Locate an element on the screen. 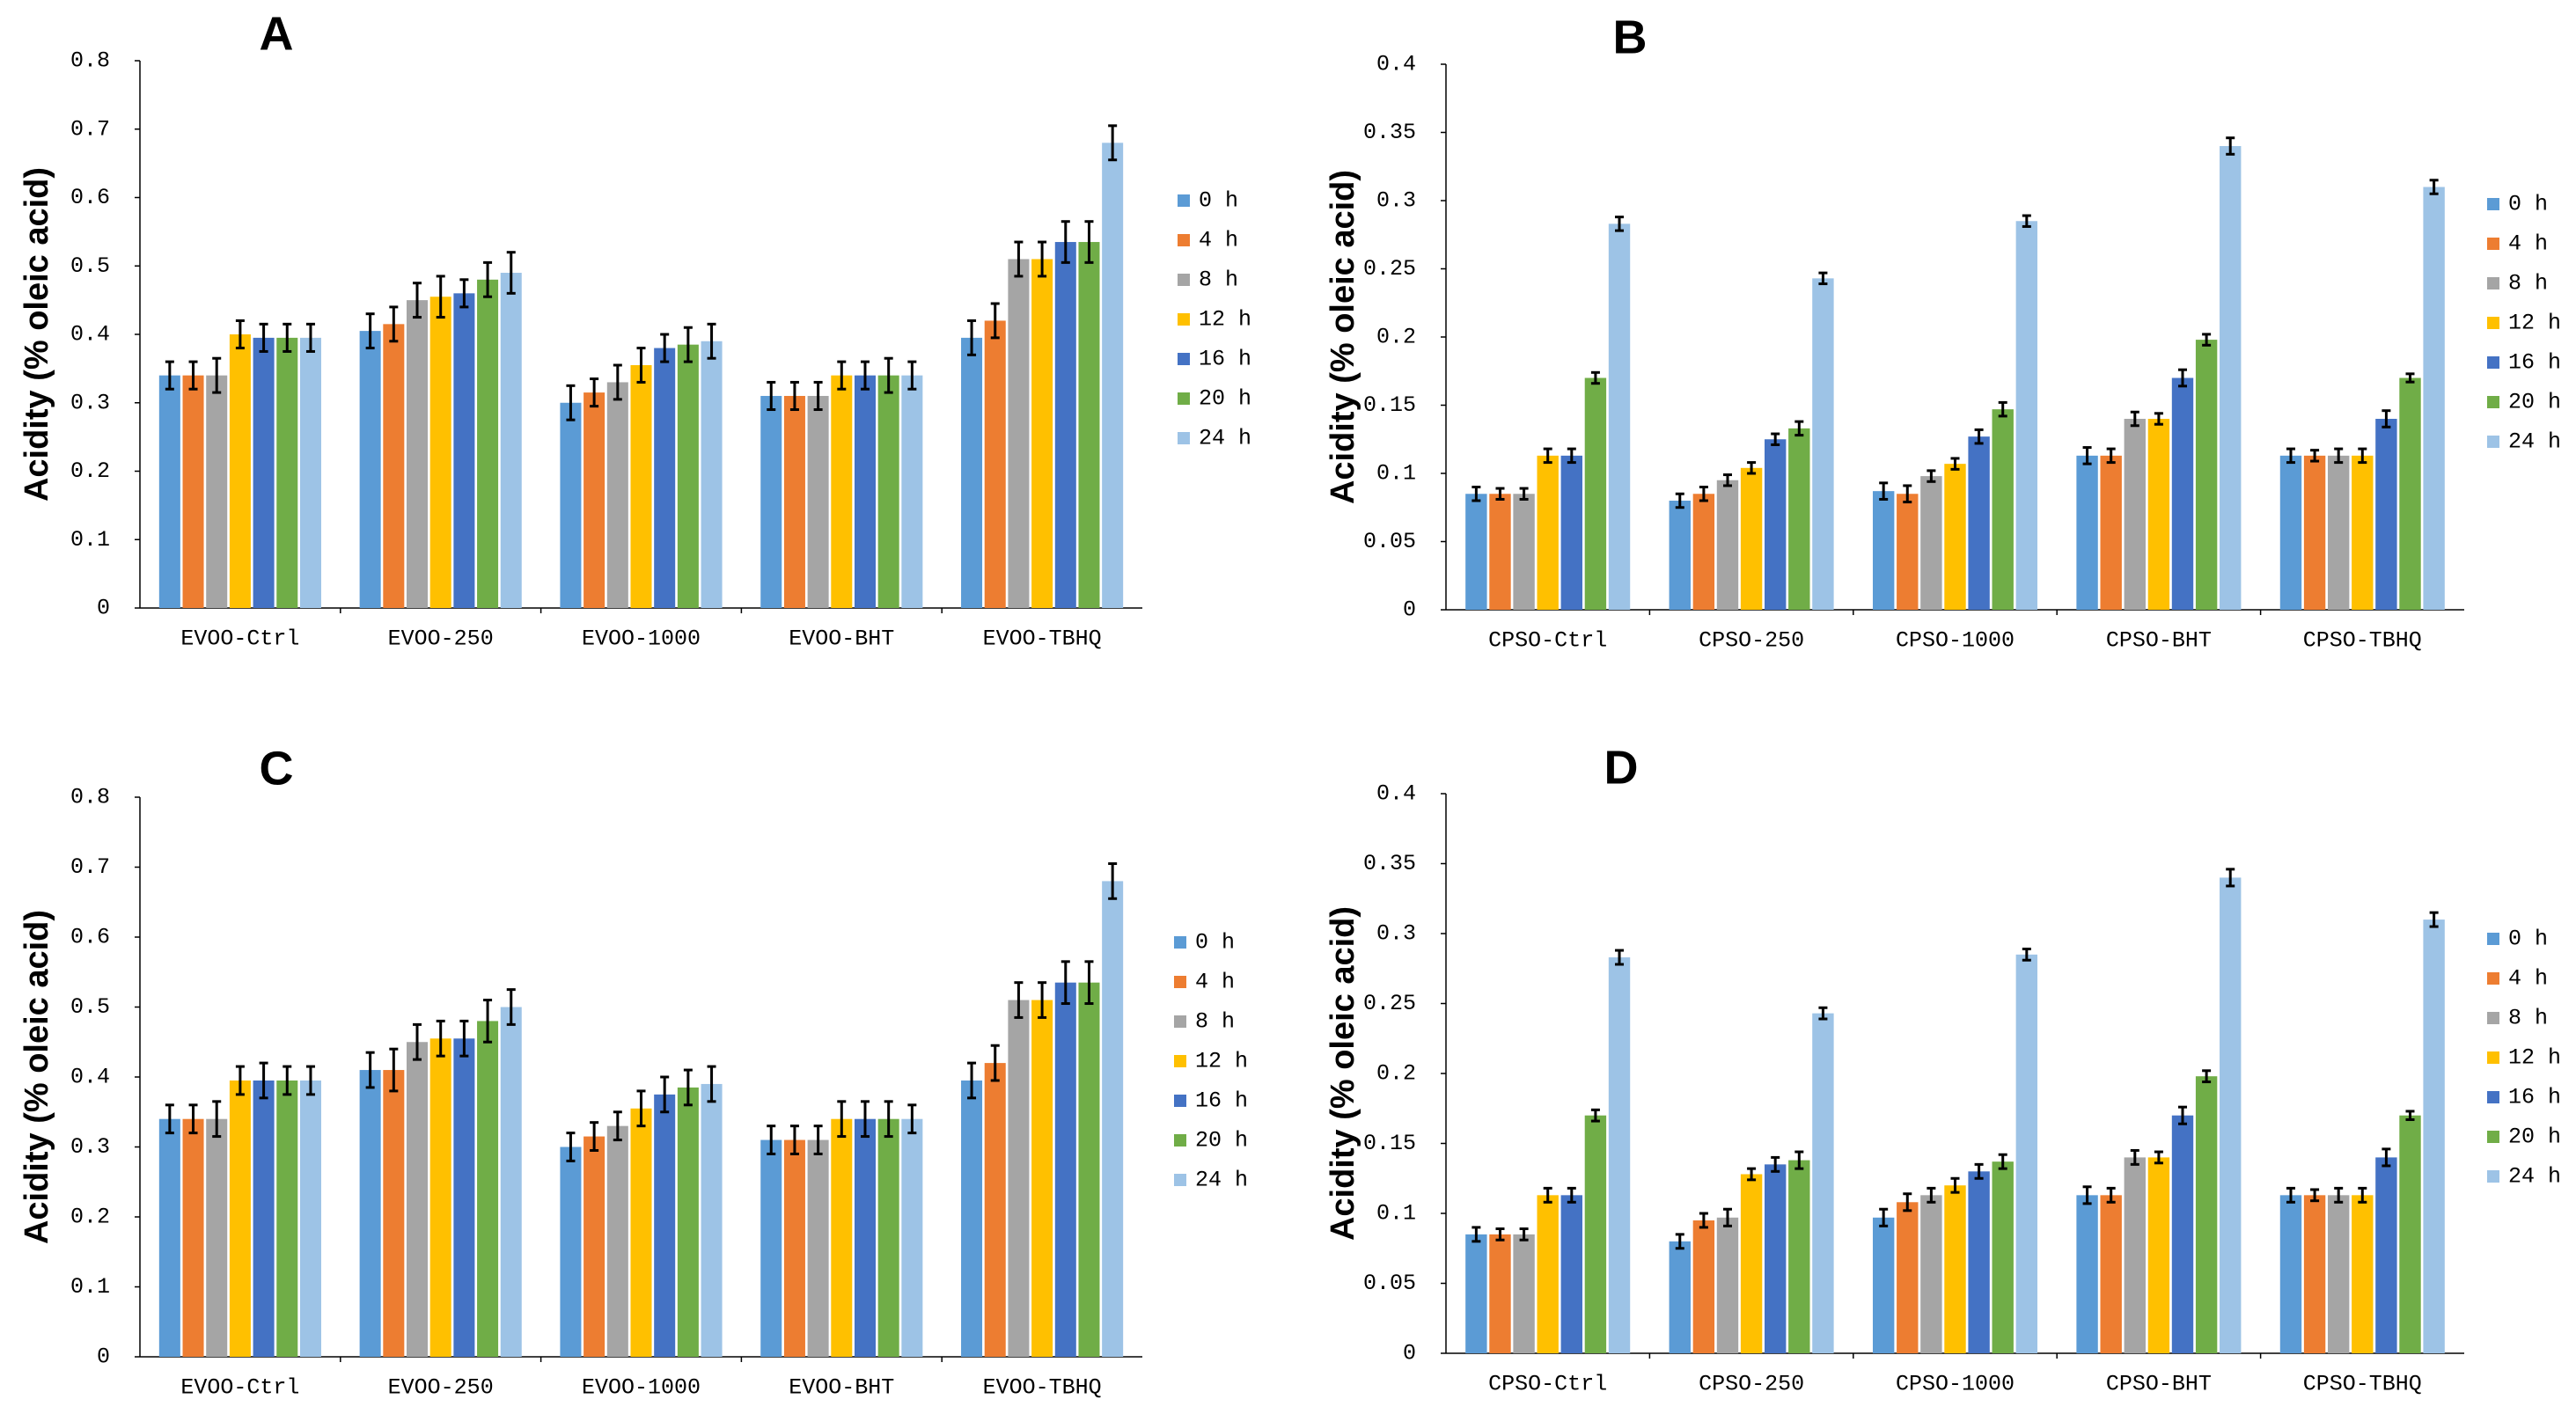 This screenshot has height=1414, width=2576. y-tick-label: 0.4 is located at coordinates (1396, 64).